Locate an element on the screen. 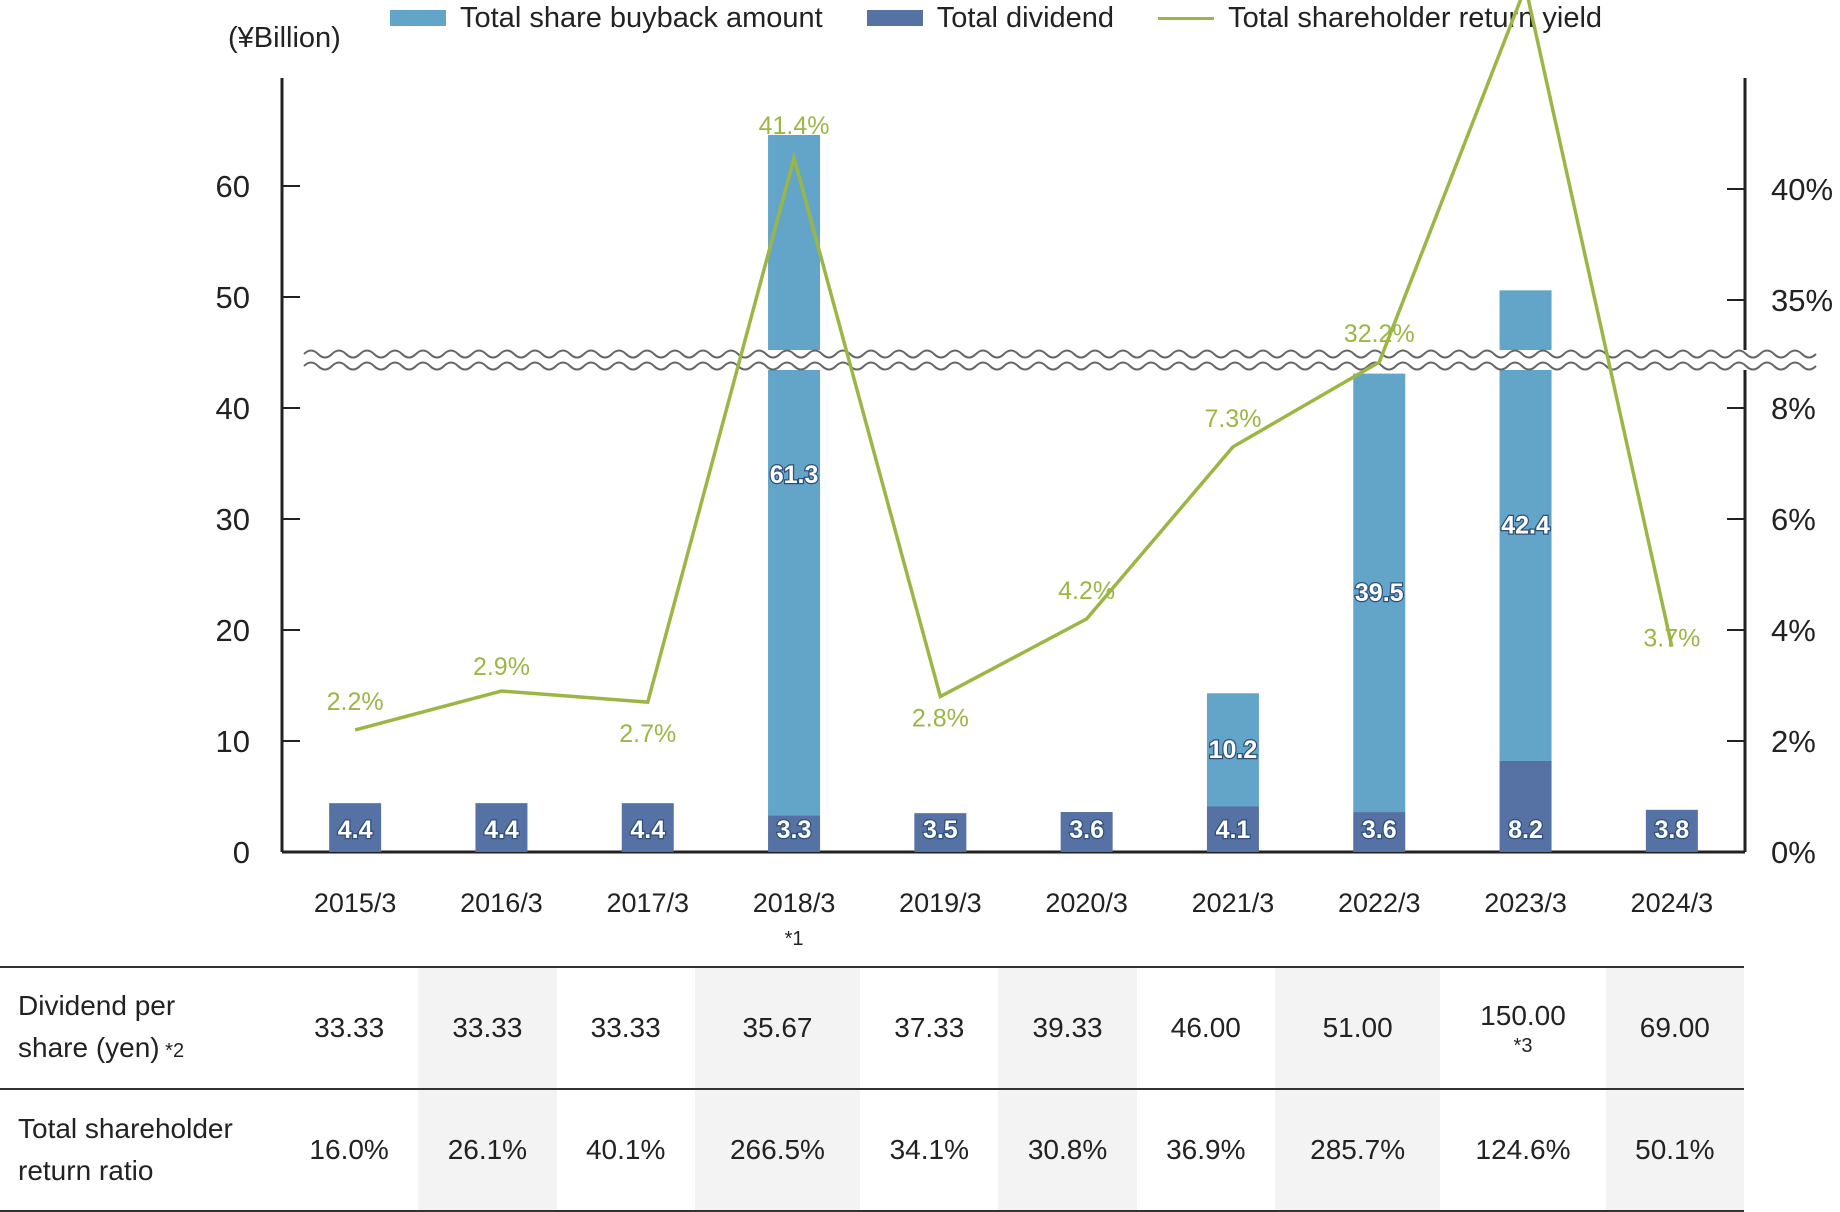 The height and width of the screenshot is (1212, 1840). cell-value: 46.00 is located at coordinates (1205, 1027).